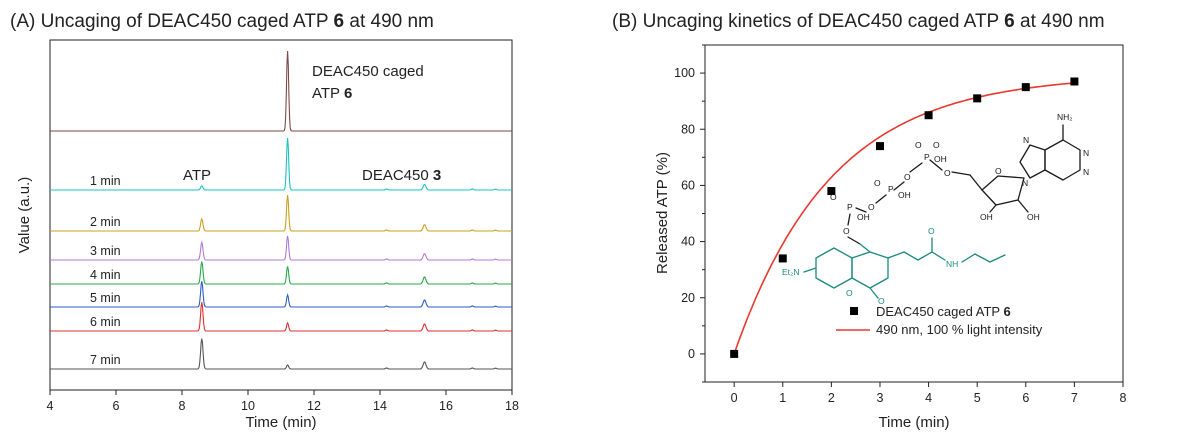 The image size is (1183, 437). What do you see at coordinates (927, 157) in the screenshot?
I see `label-p-gamma: P` at bounding box center [927, 157].